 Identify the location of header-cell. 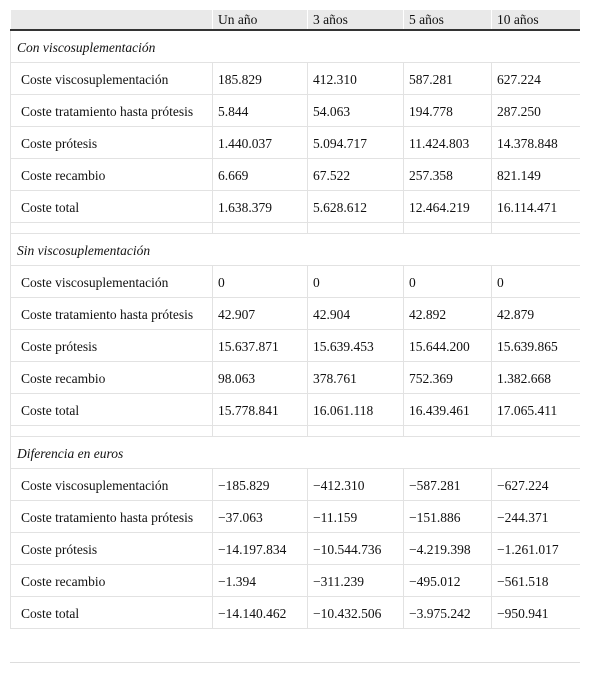
(111, 20).